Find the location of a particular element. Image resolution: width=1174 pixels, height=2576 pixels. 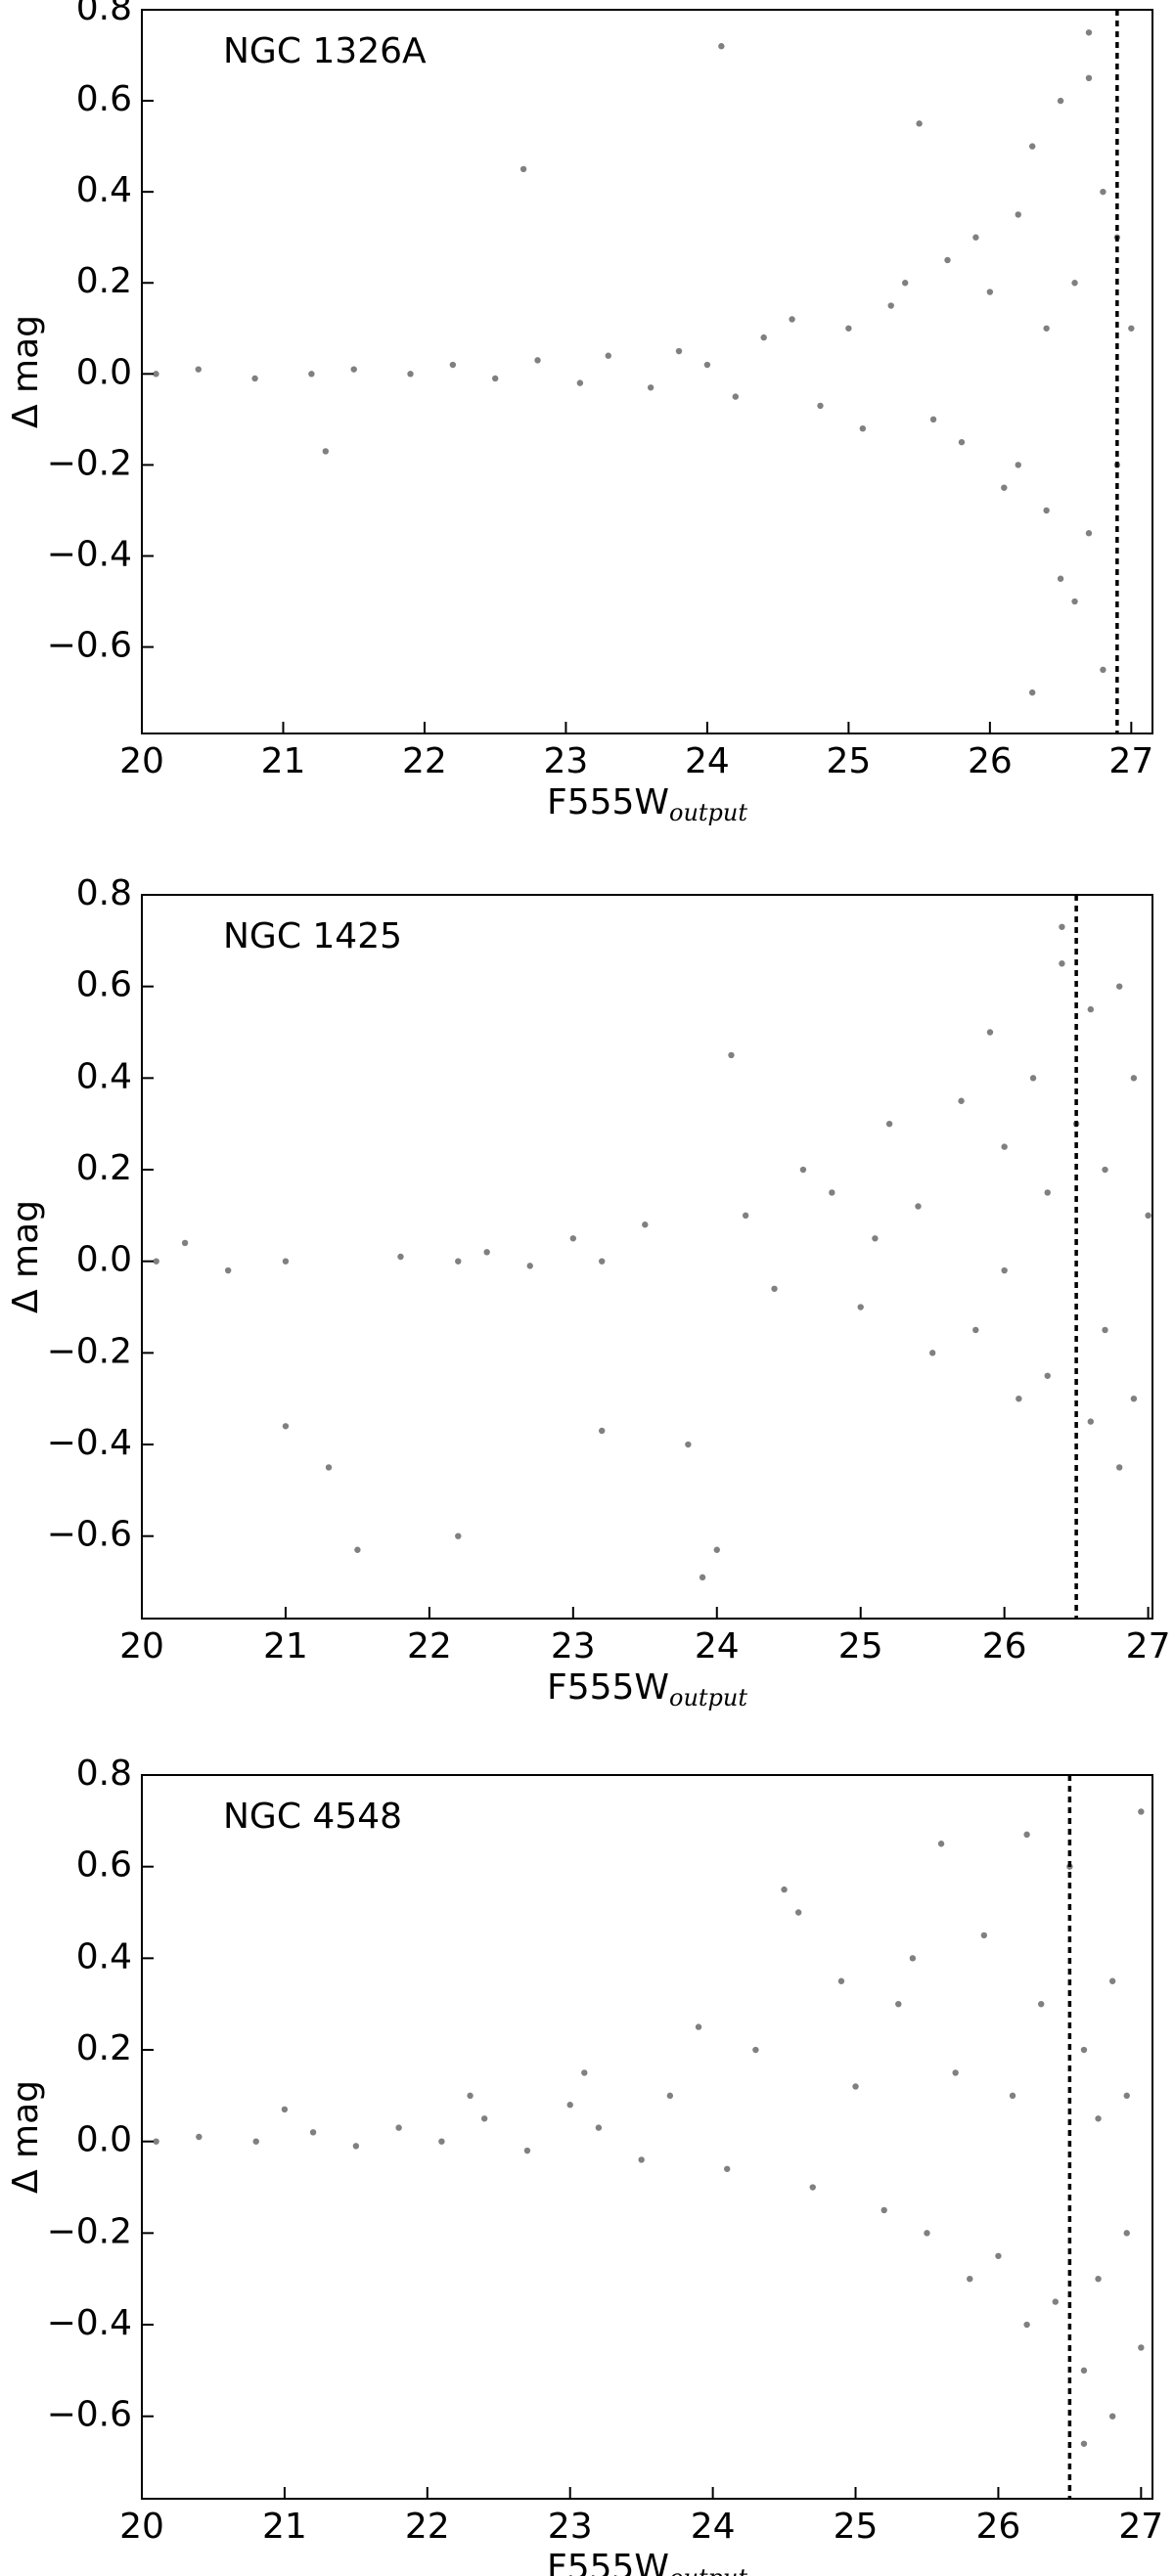

panel-title: NGC 4548 is located at coordinates (312, 1817).